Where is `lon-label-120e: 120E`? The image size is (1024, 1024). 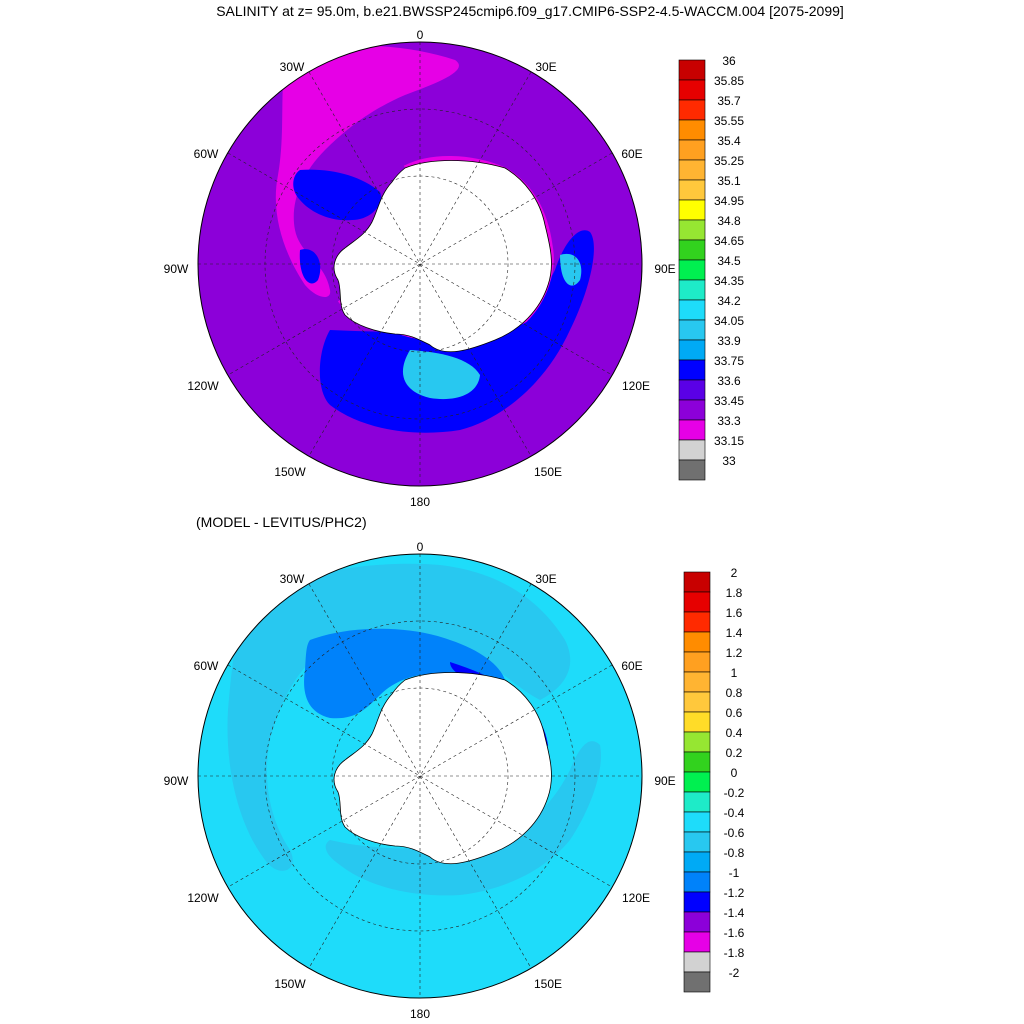
lon-label-120e: 120E is located at coordinates (636, 386).